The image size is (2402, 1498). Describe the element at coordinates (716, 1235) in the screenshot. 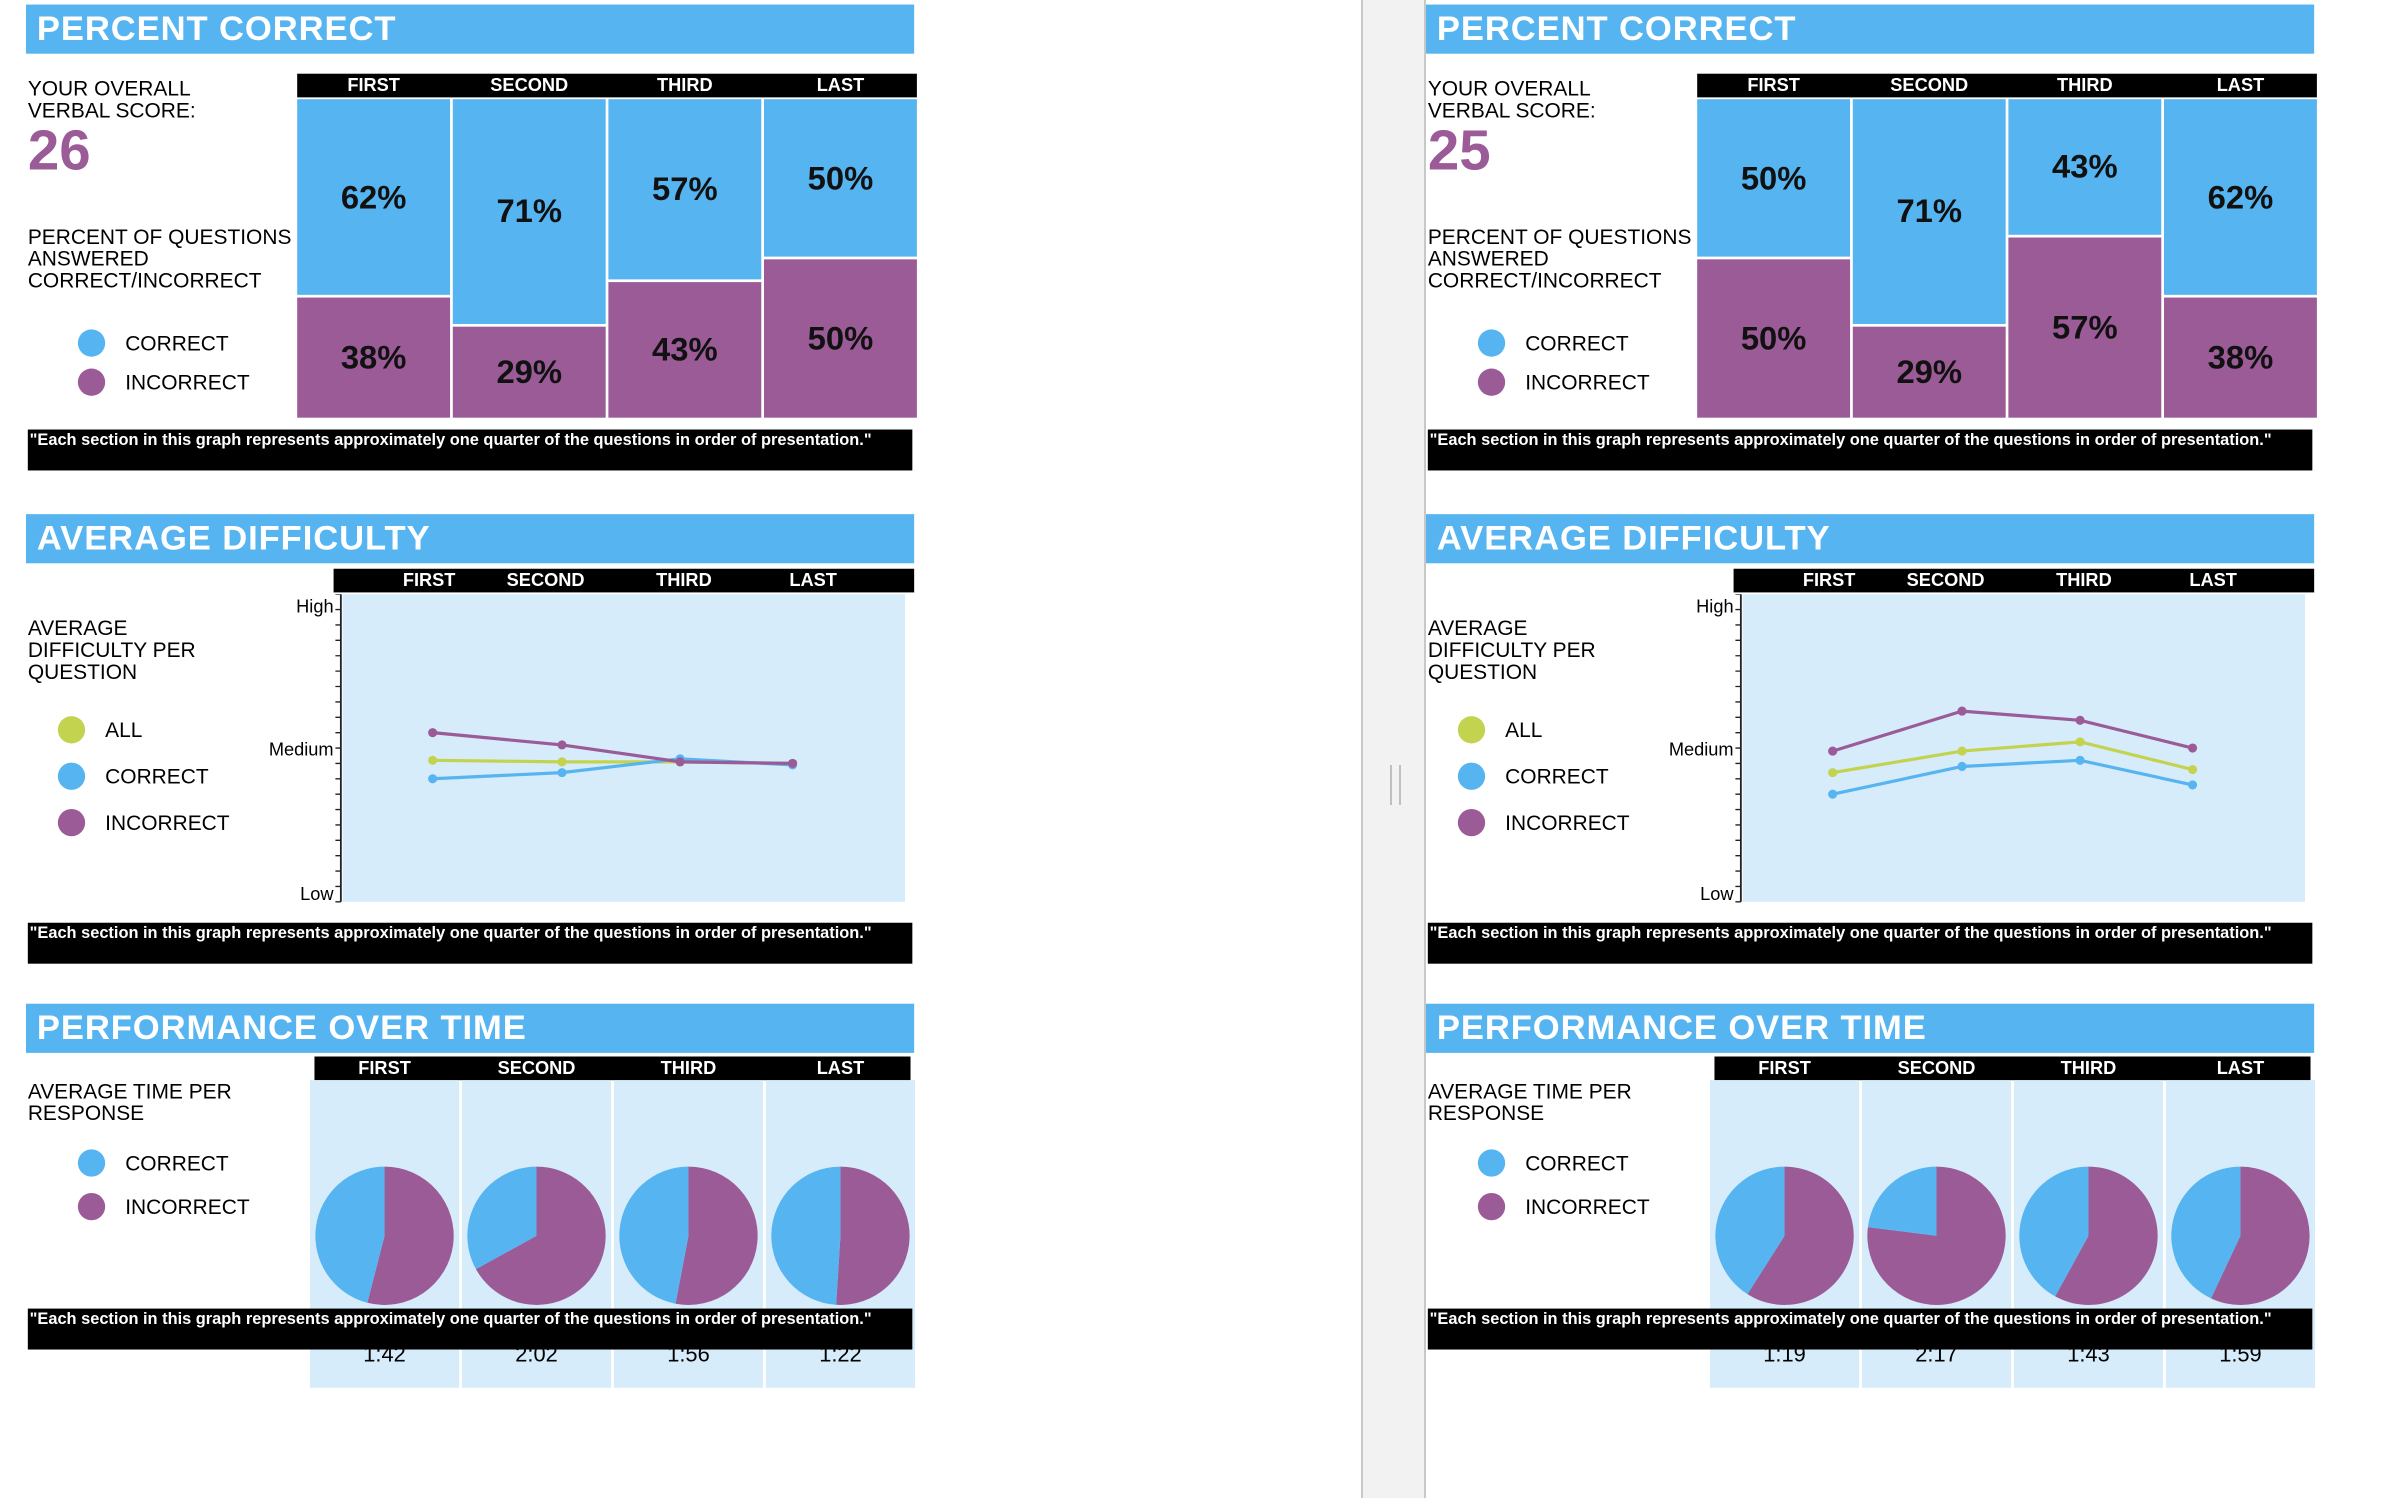

I see `pie-slice-incorrect-third` at that location.